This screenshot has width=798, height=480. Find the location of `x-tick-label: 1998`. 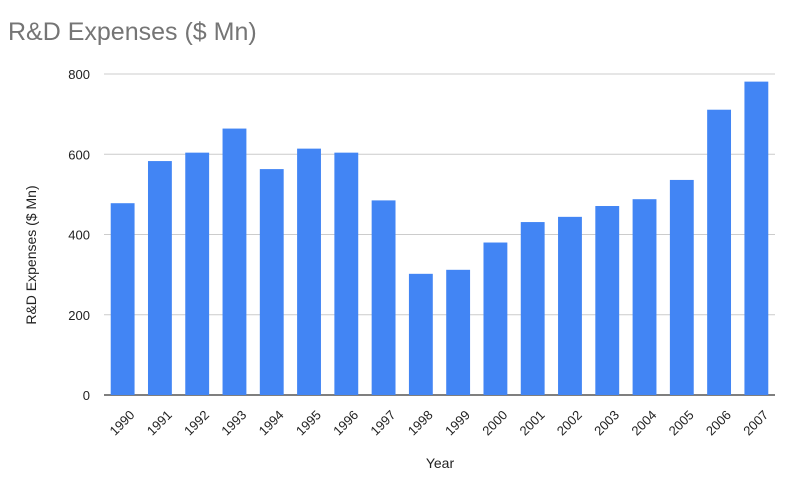

x-tick-label: 1998 is located at coordinates (420, 422).